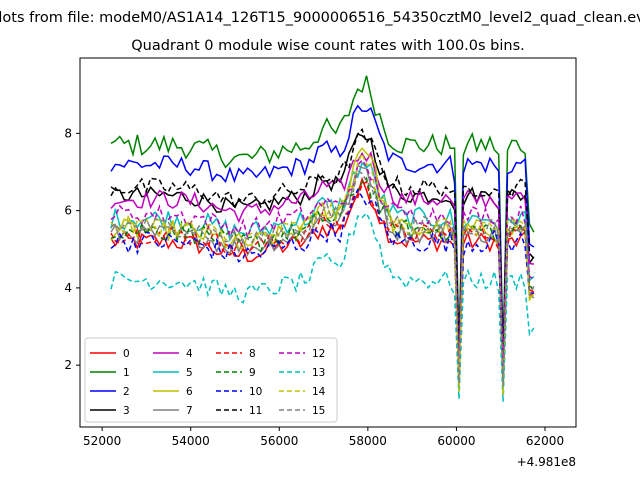 The width and height of the screenshot is (640, 480). I want to click on x-tick-label: 52000, so click(102, 441).